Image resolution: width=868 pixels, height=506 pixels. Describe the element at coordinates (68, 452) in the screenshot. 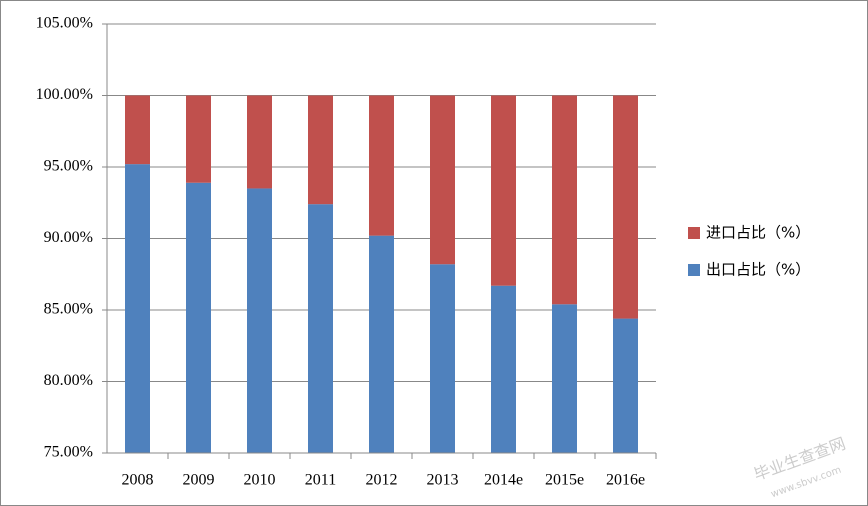

I see `y-tick-label: 75.00%` at that location.